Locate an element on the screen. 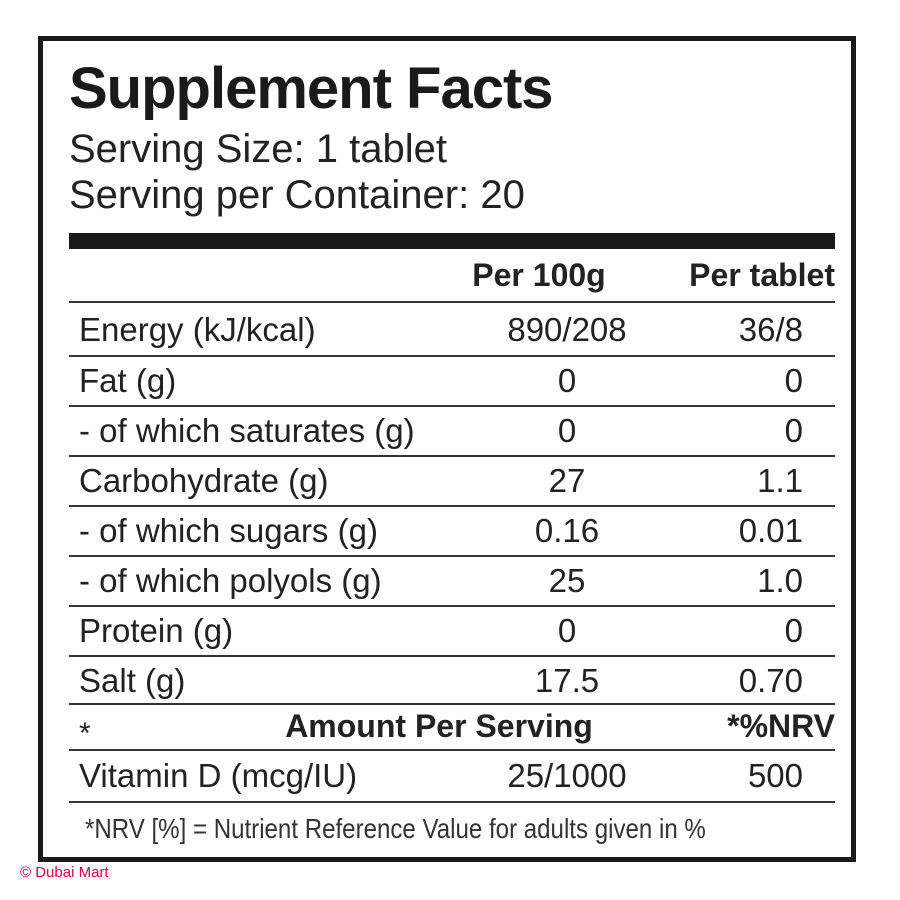 The width and height of the screenshot is (900, 900). value-per-100g: 27 is located at coordinates (567, 480).